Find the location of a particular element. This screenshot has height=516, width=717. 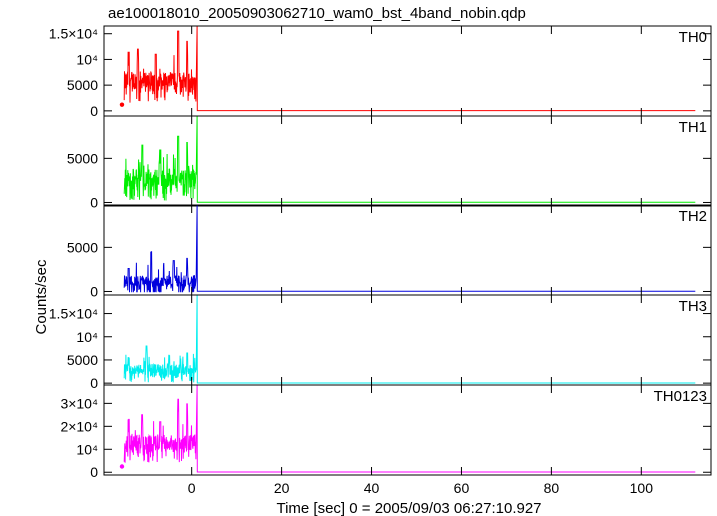

onset-marker-th0 is located at coordinates (122, 104).